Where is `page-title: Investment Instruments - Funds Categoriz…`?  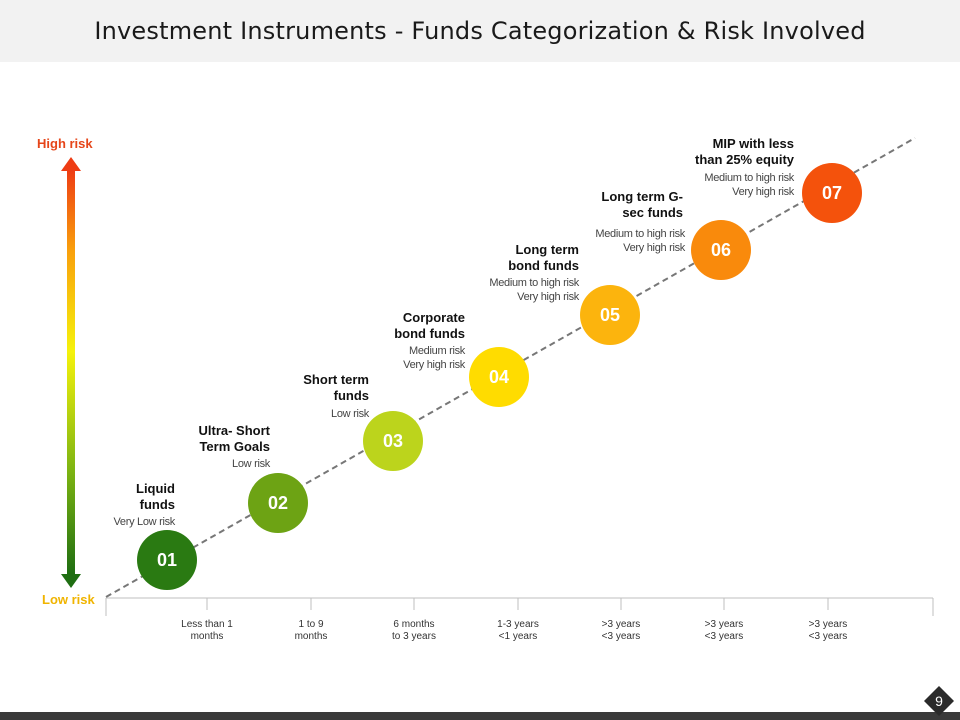
page-title: Investment Instruments - Funds Categoriz… is located at coordinates (480, 31).